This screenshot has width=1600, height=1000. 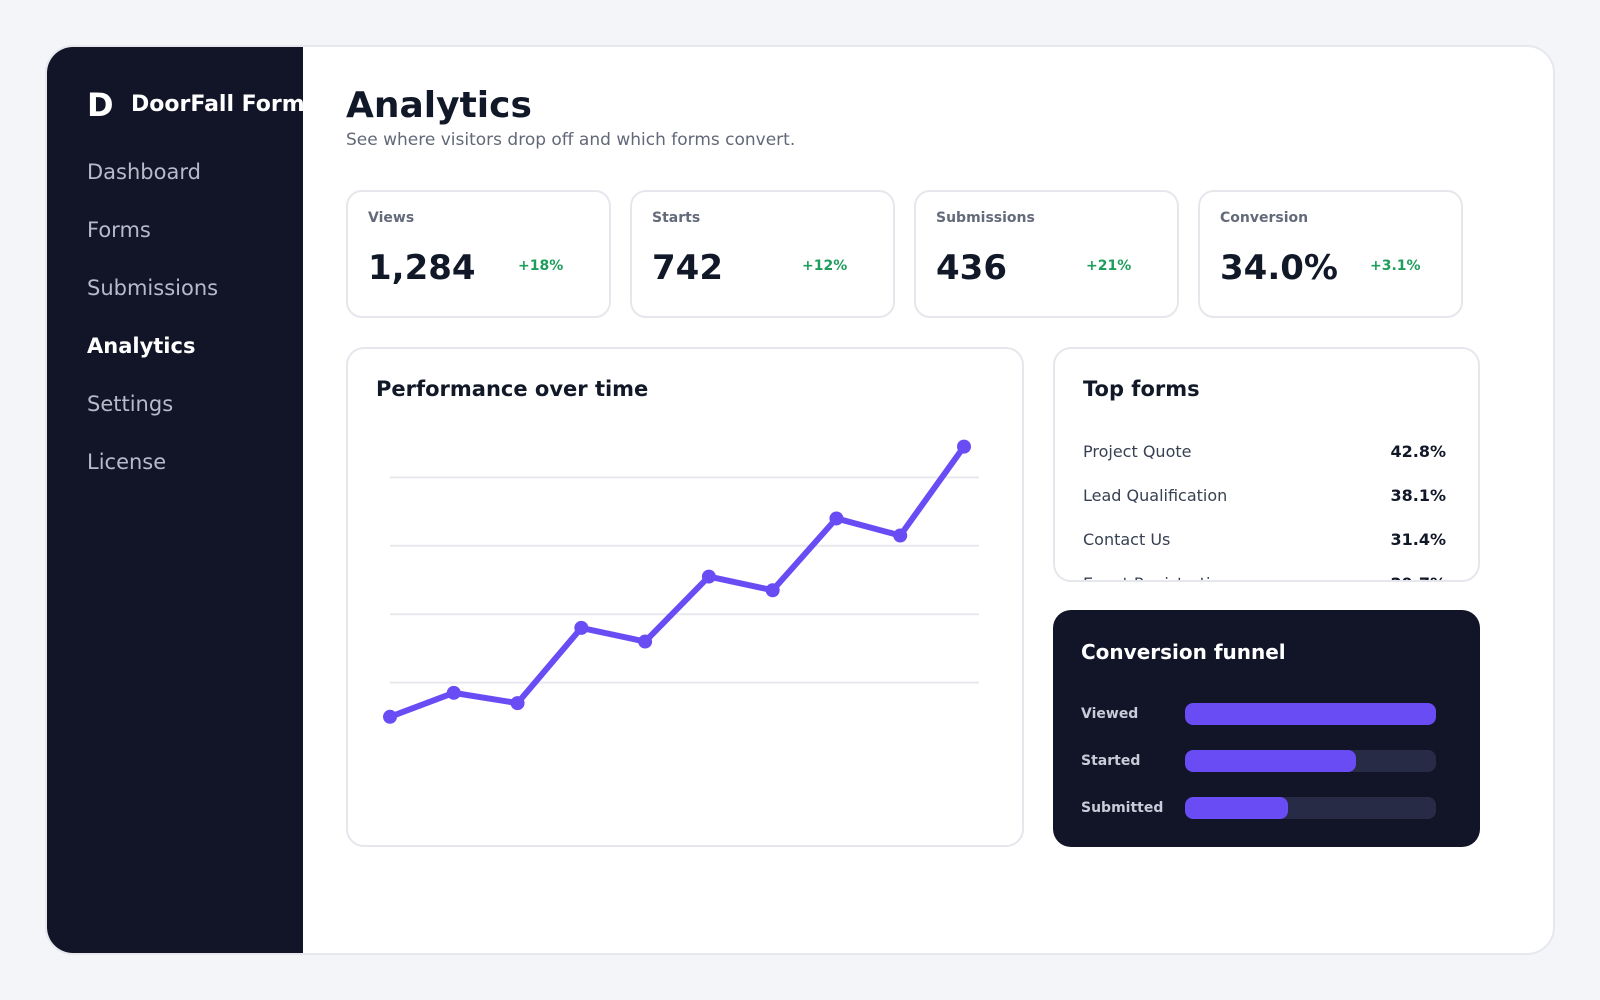 I want to click on page-title: Analytics, so click(x=439, y=105).